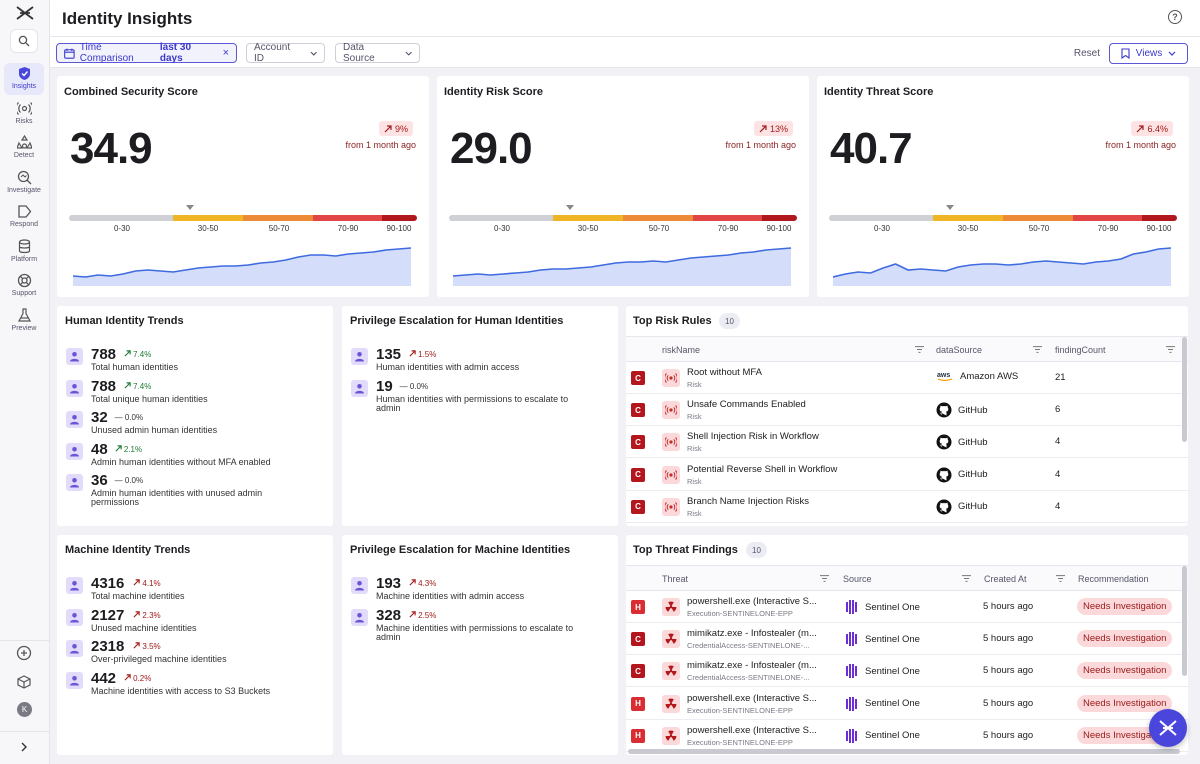 Image resolution: width=1200 pixels, height=764 pixels. I want to click on nav-item-support: Support, so click(24, 286).